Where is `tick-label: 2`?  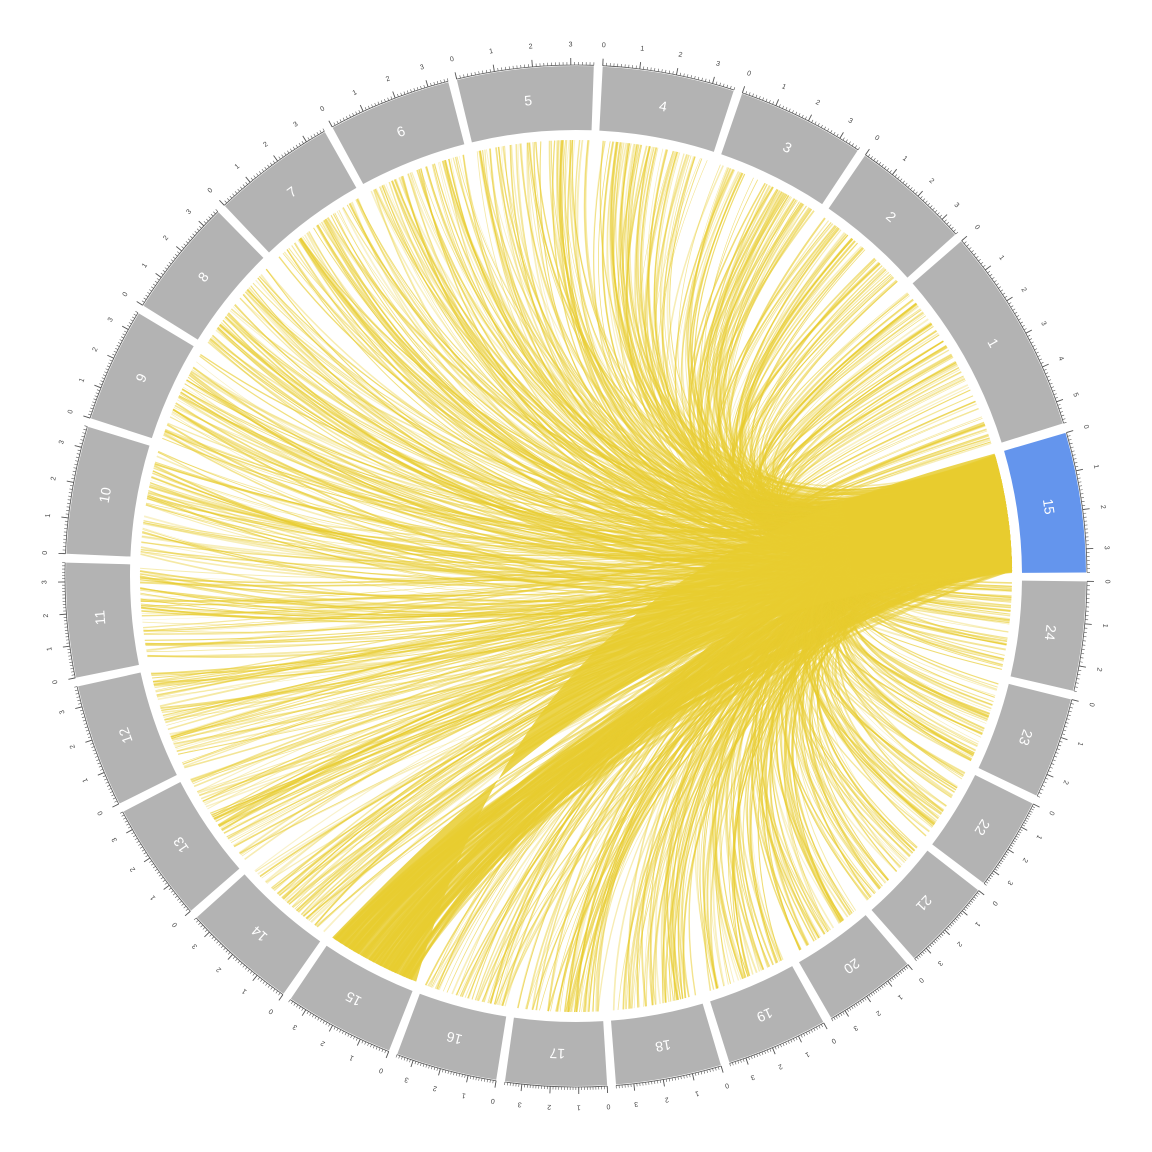
tick-label: 2 is located at coordinates (73, 746).